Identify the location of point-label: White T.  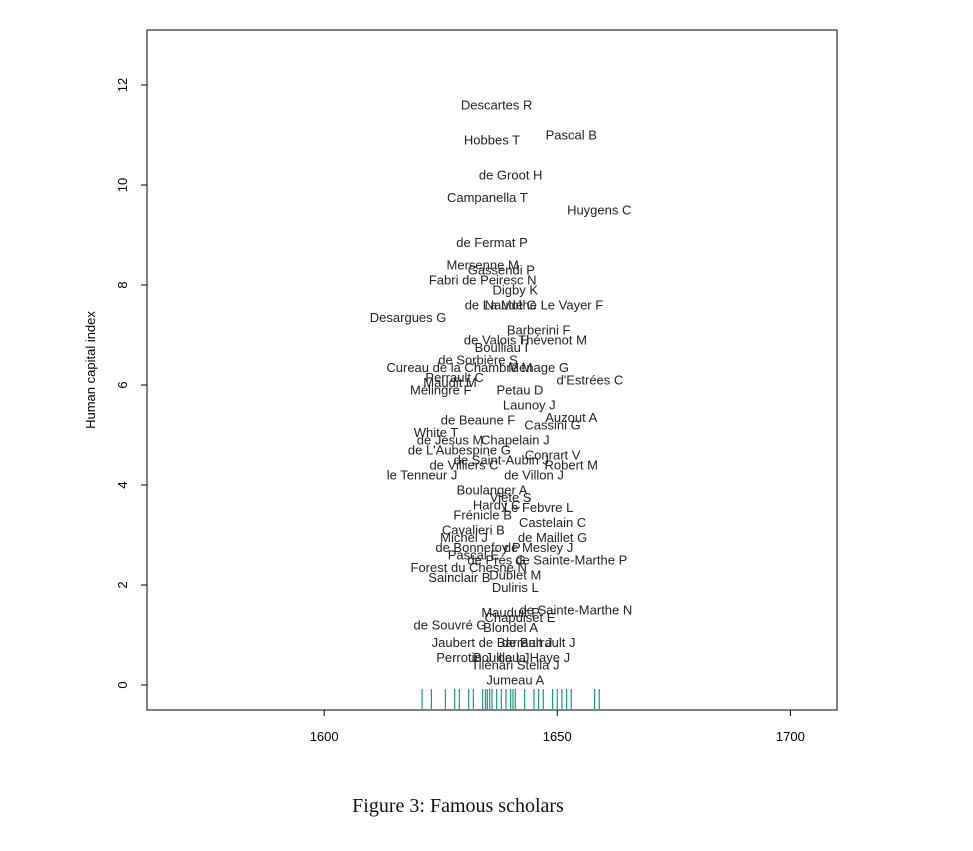
(436, 432).